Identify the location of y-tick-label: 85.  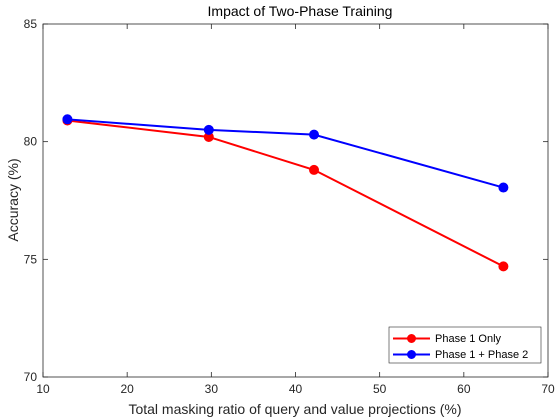
(31, 24).